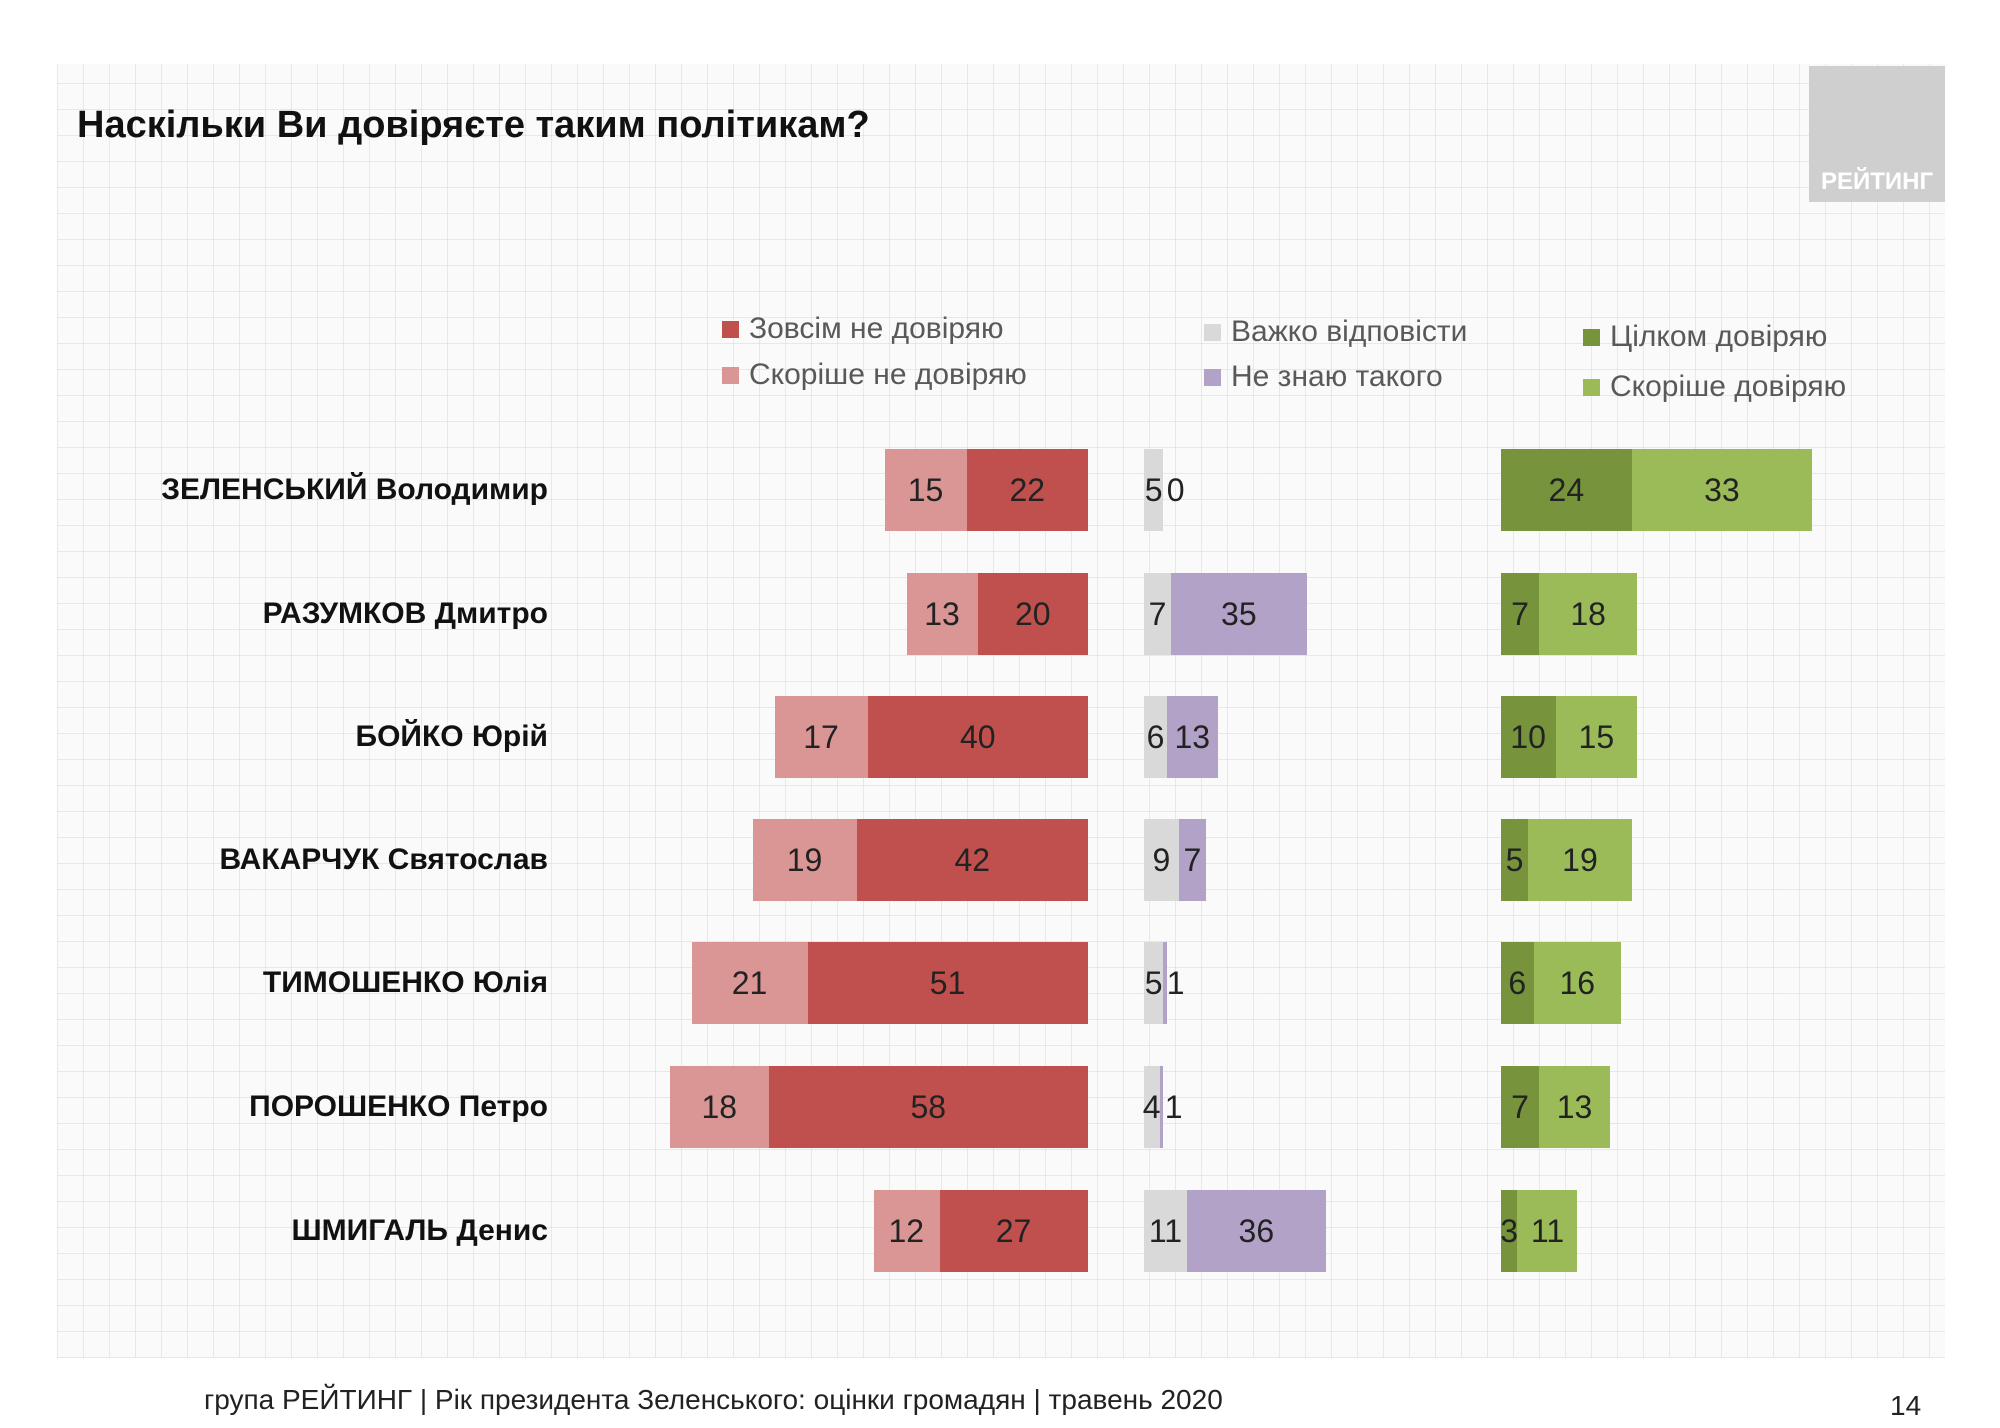  I want to click on bar-value-label: 21, so click(749, 983).